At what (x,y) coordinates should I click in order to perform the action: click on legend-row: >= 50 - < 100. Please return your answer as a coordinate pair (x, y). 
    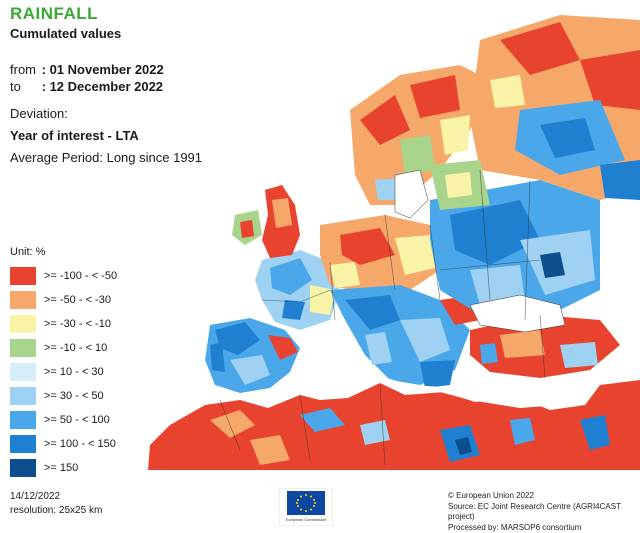
    Looking at the image, I should click on (63, 420).